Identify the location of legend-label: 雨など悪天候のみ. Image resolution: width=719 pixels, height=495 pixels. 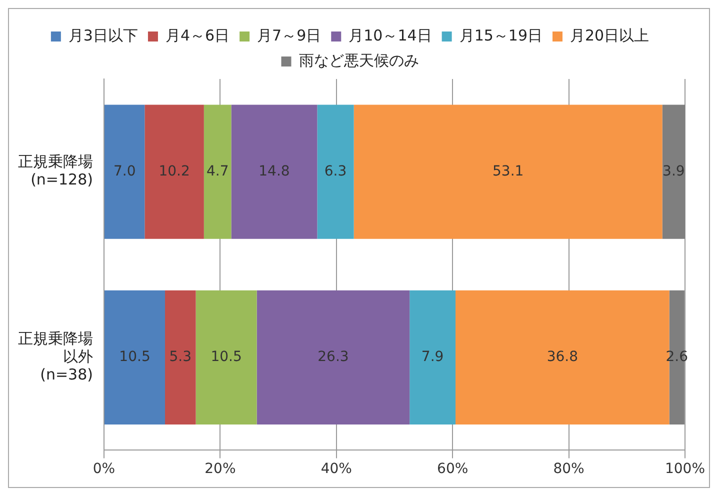
(358, 60).